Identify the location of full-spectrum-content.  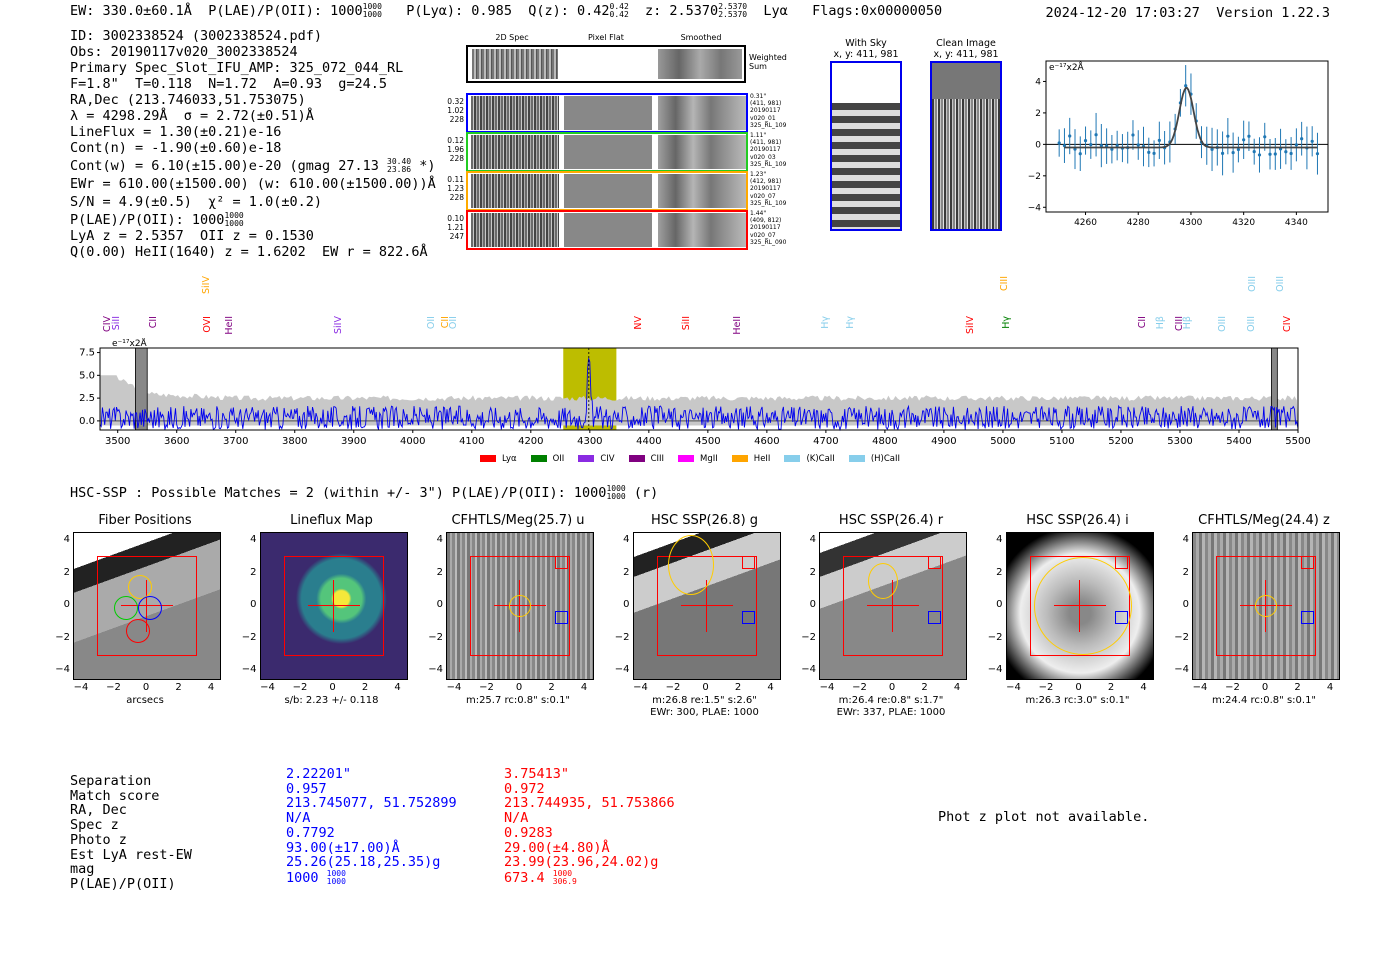
(699, 389).